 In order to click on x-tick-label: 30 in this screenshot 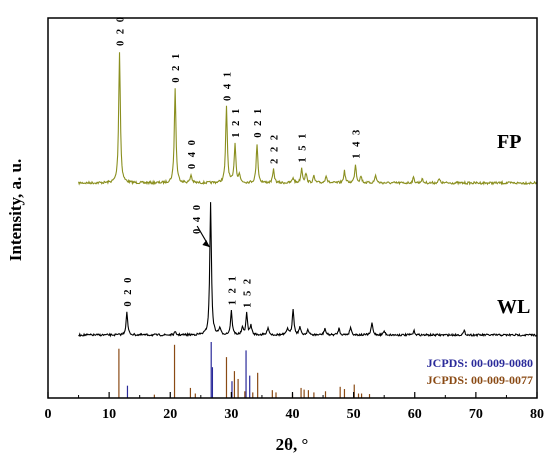, I will do `click(231, 414)`.